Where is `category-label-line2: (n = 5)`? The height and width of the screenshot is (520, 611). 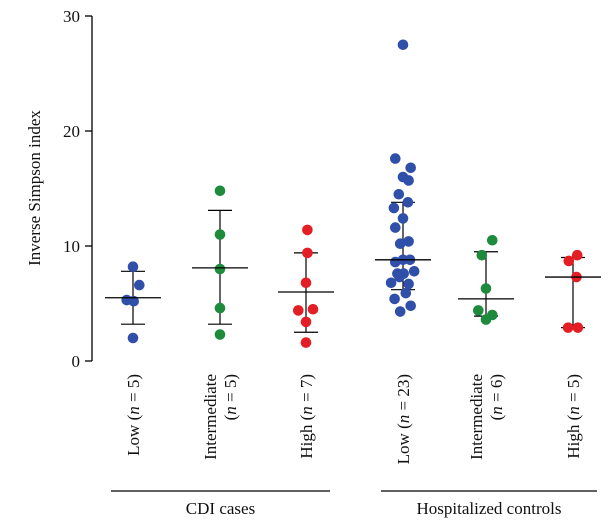
category-label-line2: (n = 5) is located at coordinates (230, 397).